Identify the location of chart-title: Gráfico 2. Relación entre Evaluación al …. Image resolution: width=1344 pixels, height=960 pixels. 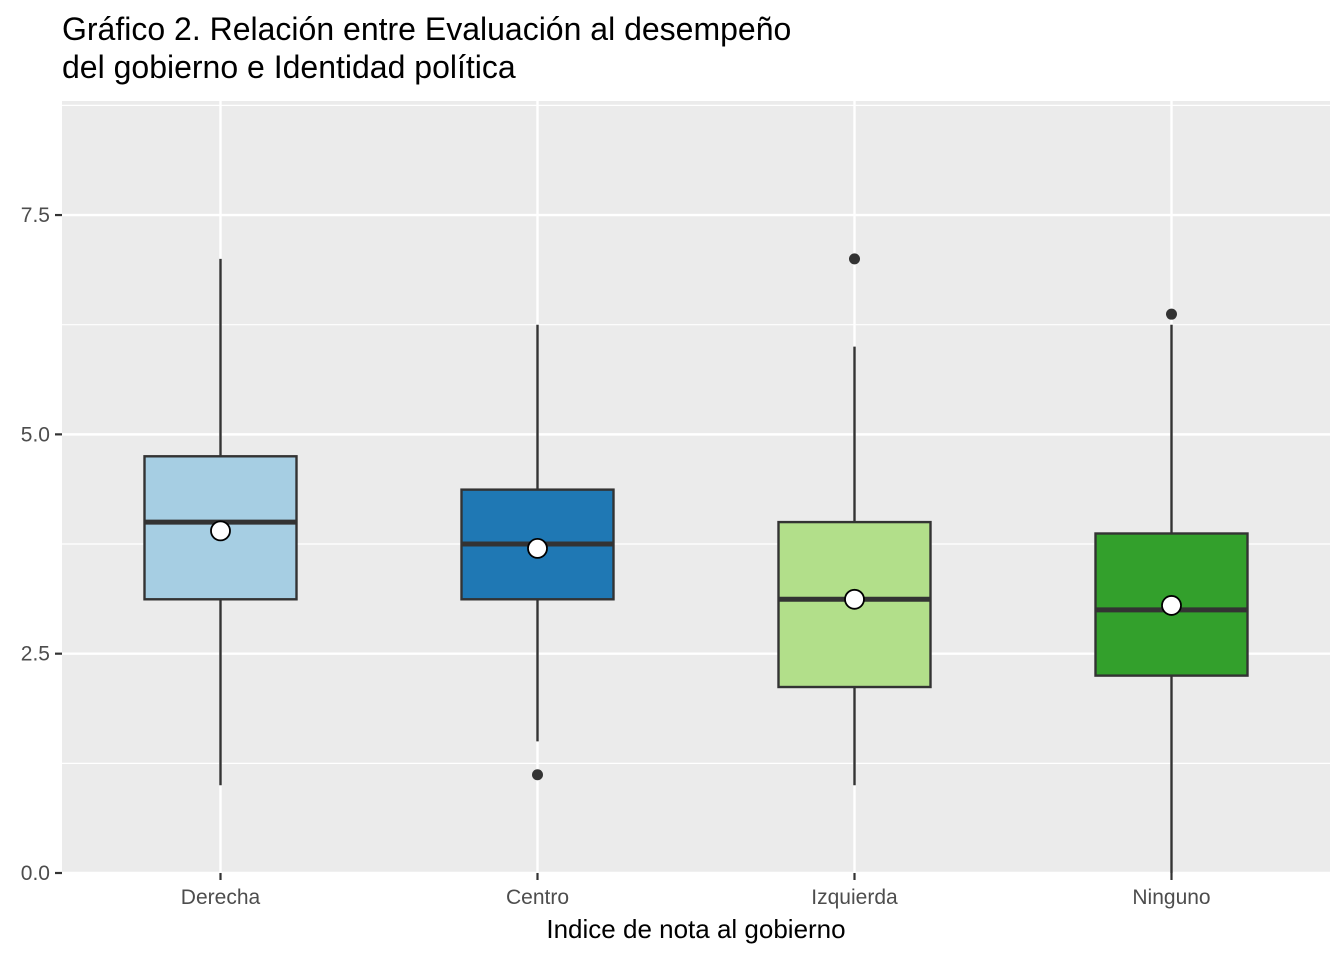
(431, 48).